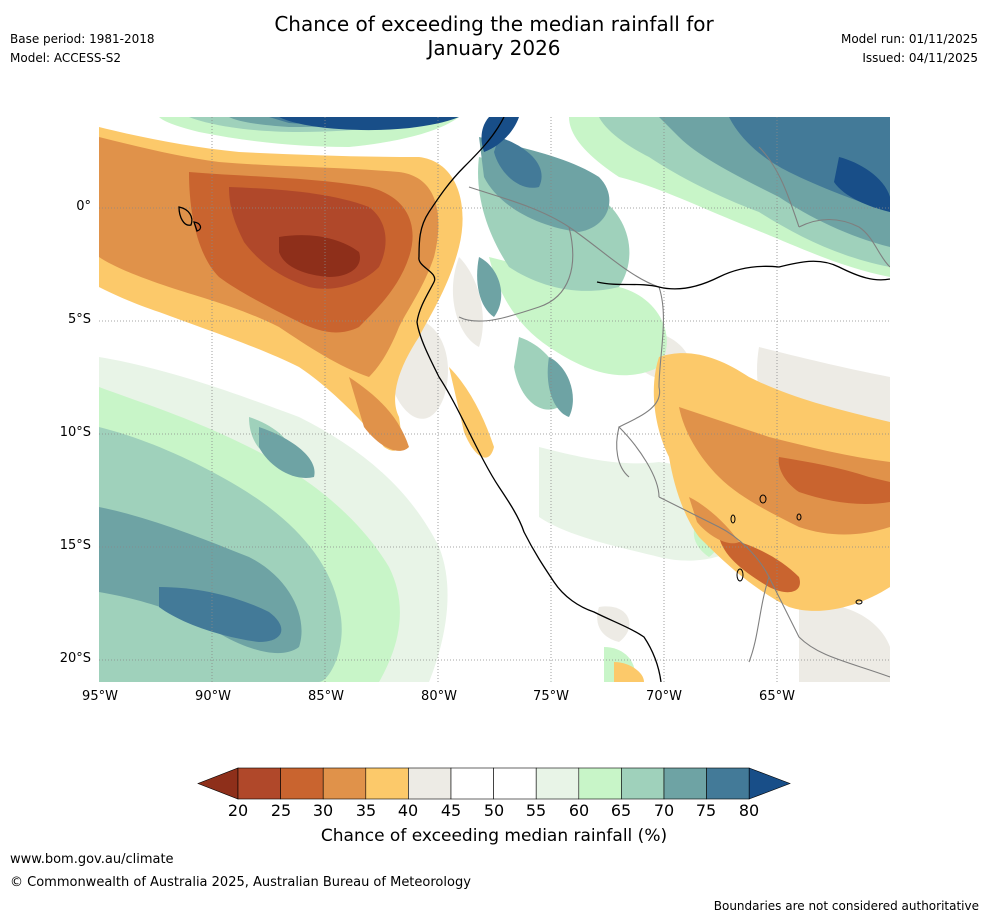  I want to click on colorbar-tick: 55, so click(536, 810).